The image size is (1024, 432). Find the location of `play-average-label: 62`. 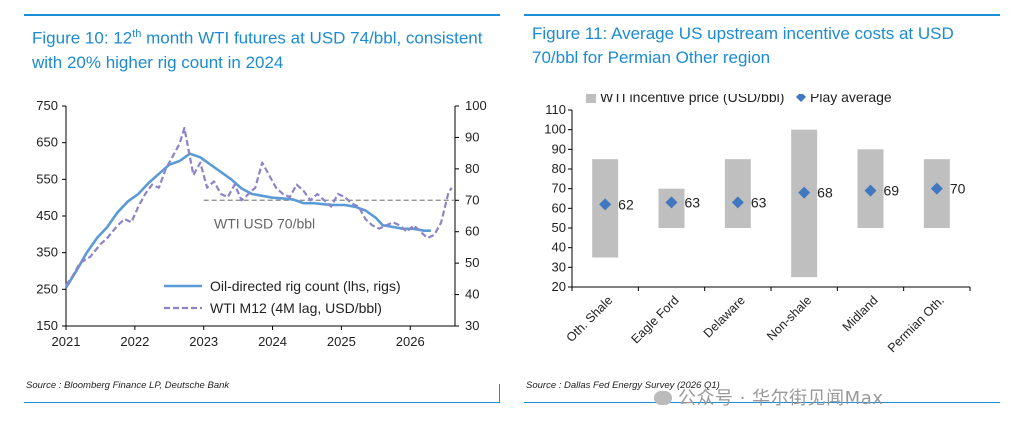

play-average-label: 62 is located at coordinates (626, 204).